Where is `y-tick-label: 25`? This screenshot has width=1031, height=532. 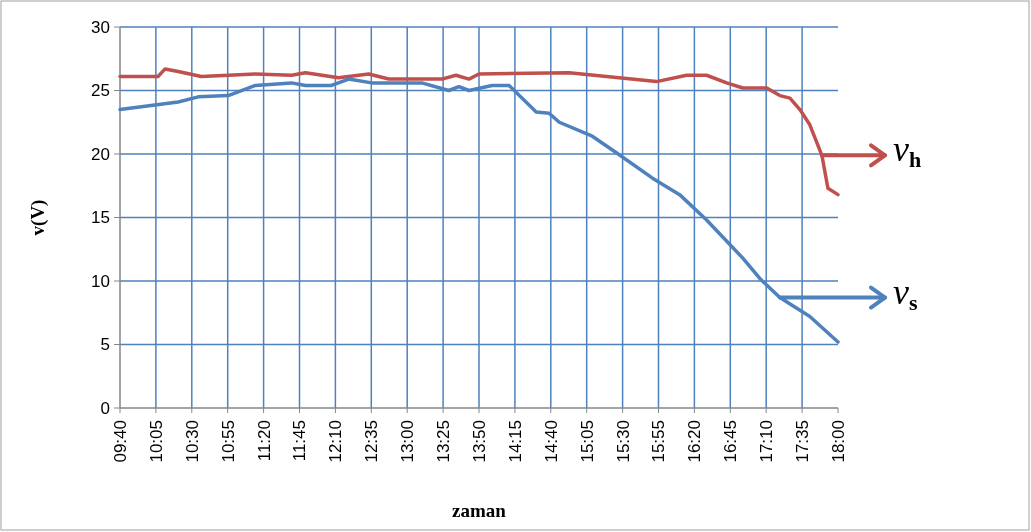
y-tick-label: 25 is located at coordinates (100, 91).